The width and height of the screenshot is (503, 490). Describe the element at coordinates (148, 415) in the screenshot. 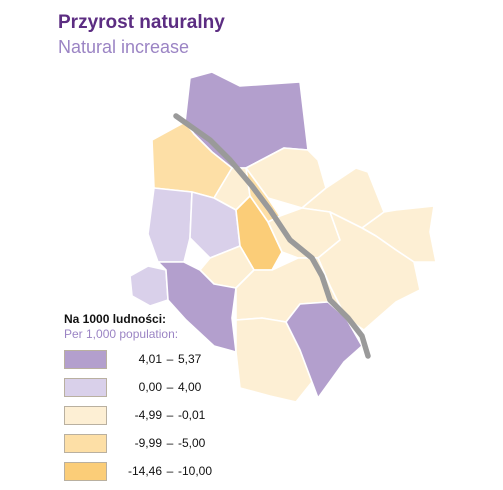

I see `legend-lo: -4,99` at that location.